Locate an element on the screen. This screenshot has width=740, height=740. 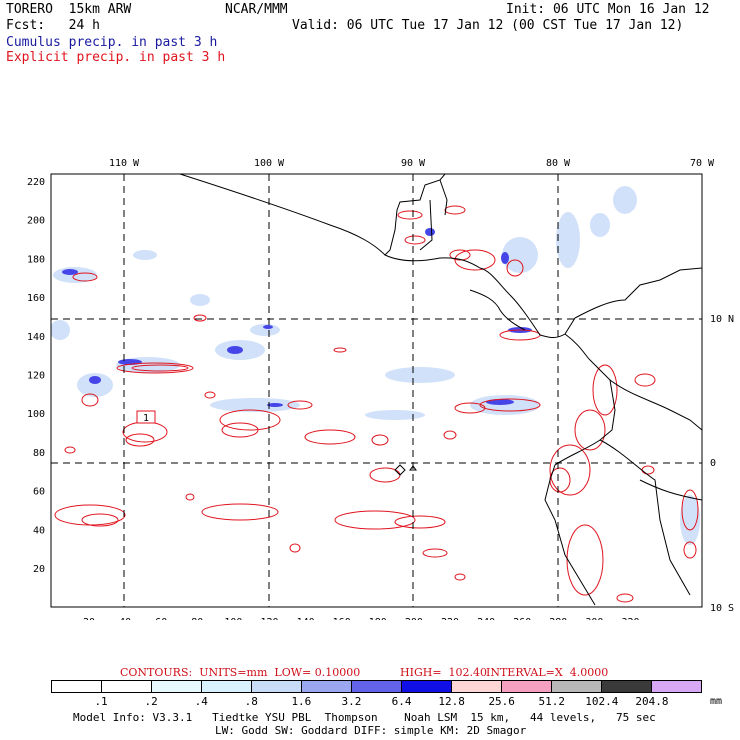
longitude-label: 90 W is located at coordinates (413, 163).